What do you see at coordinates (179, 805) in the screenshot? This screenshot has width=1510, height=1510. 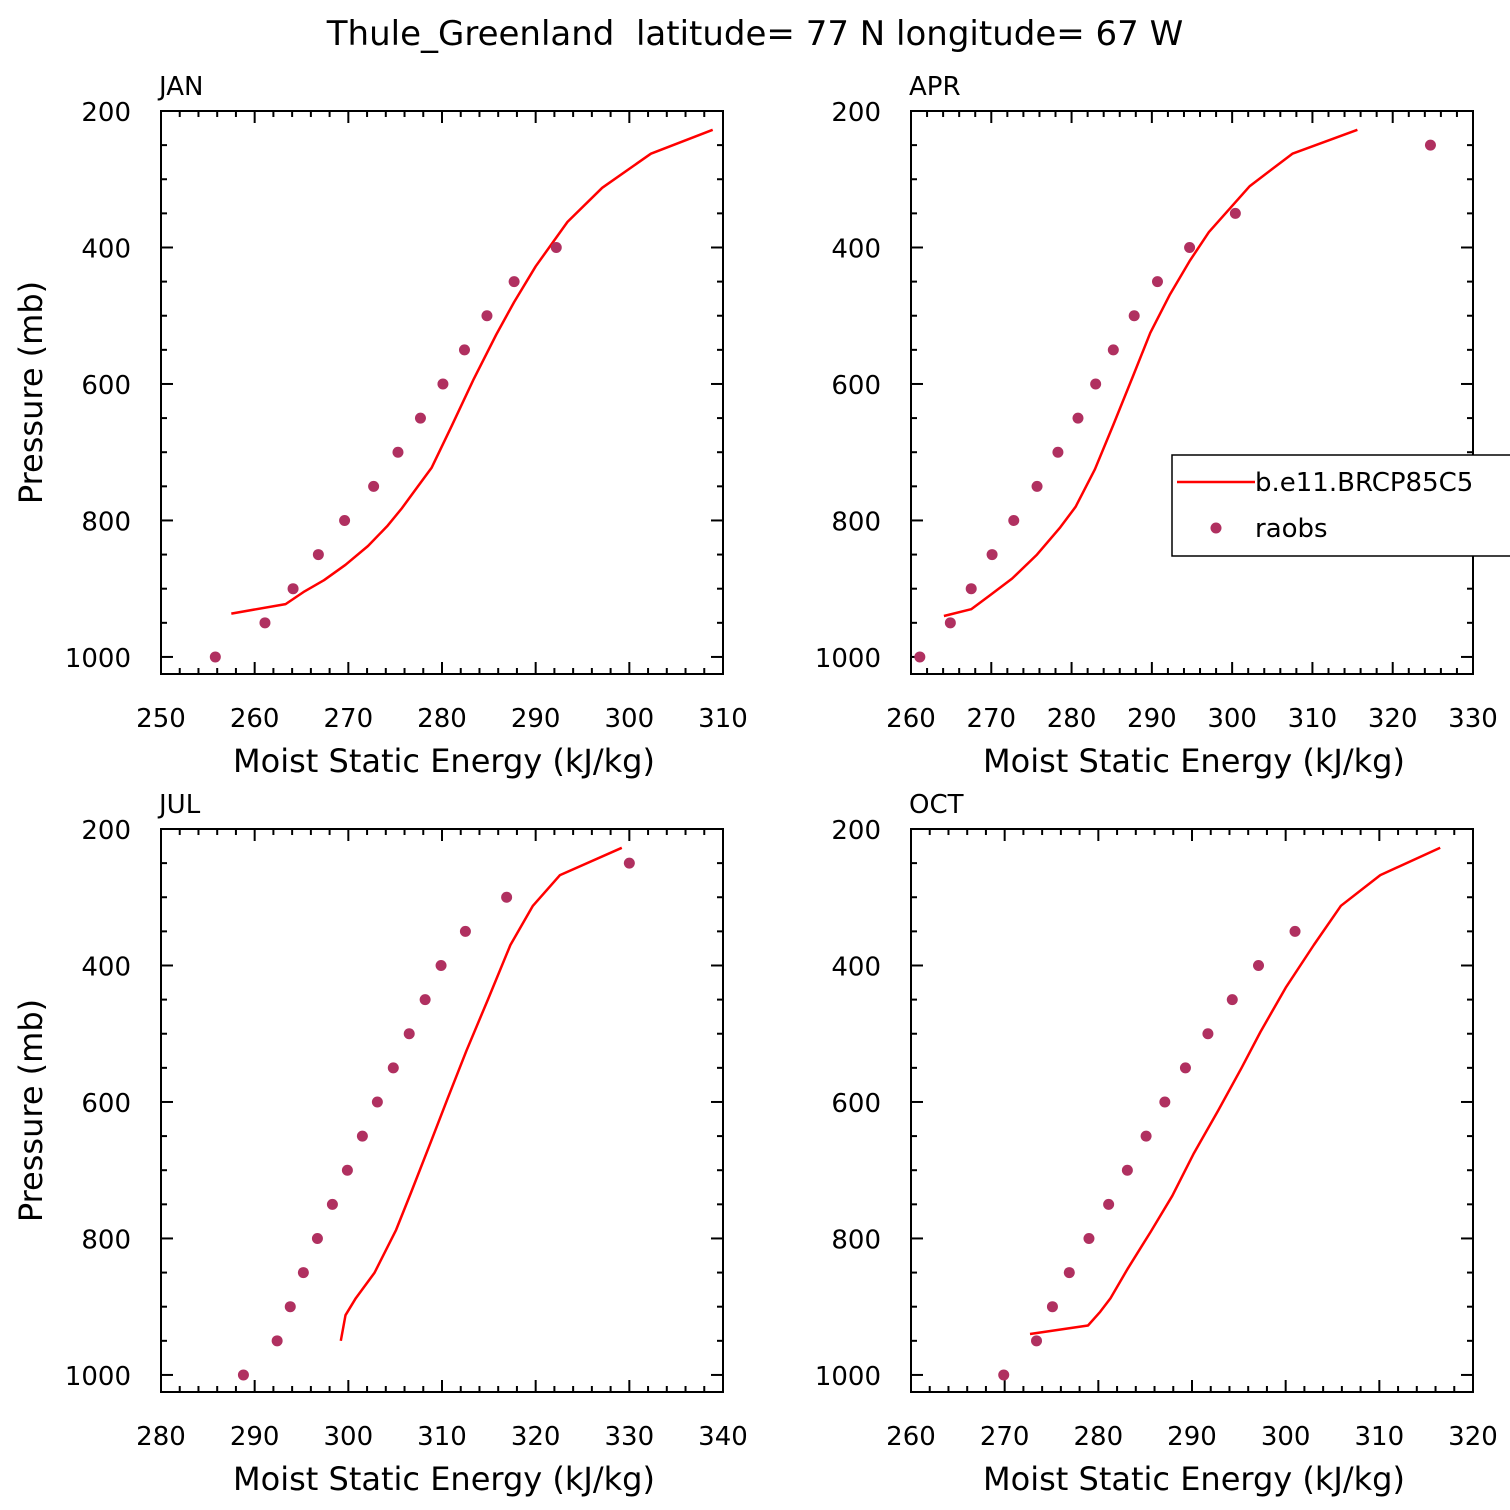 I see `panel-label: JUL` at bounding box center [179, 805].